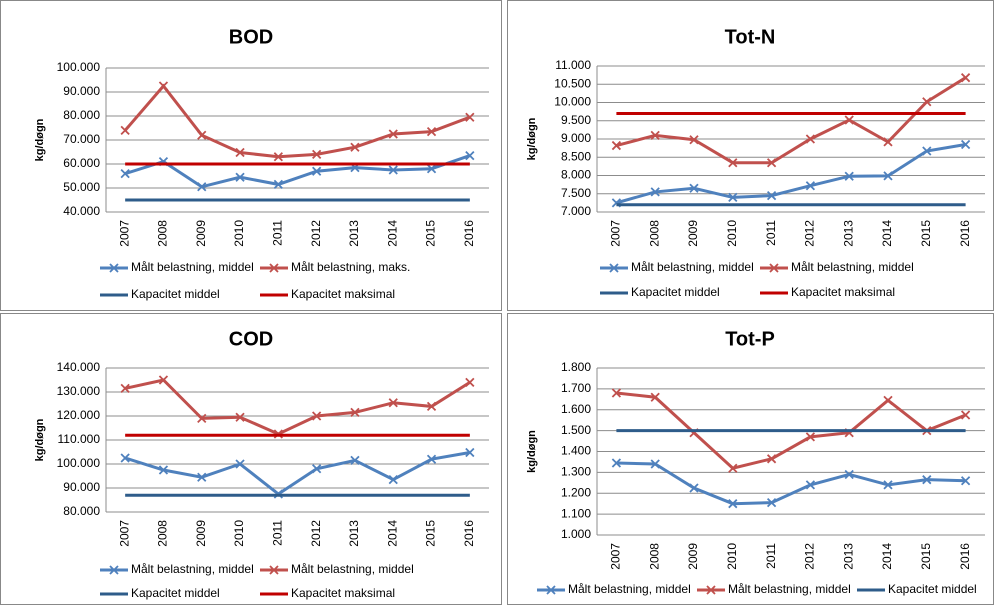  What do you see at coordinates (750, 339) in the screenshot?
I see `chart-title: Tot-P` at bounding box center [750, 339].